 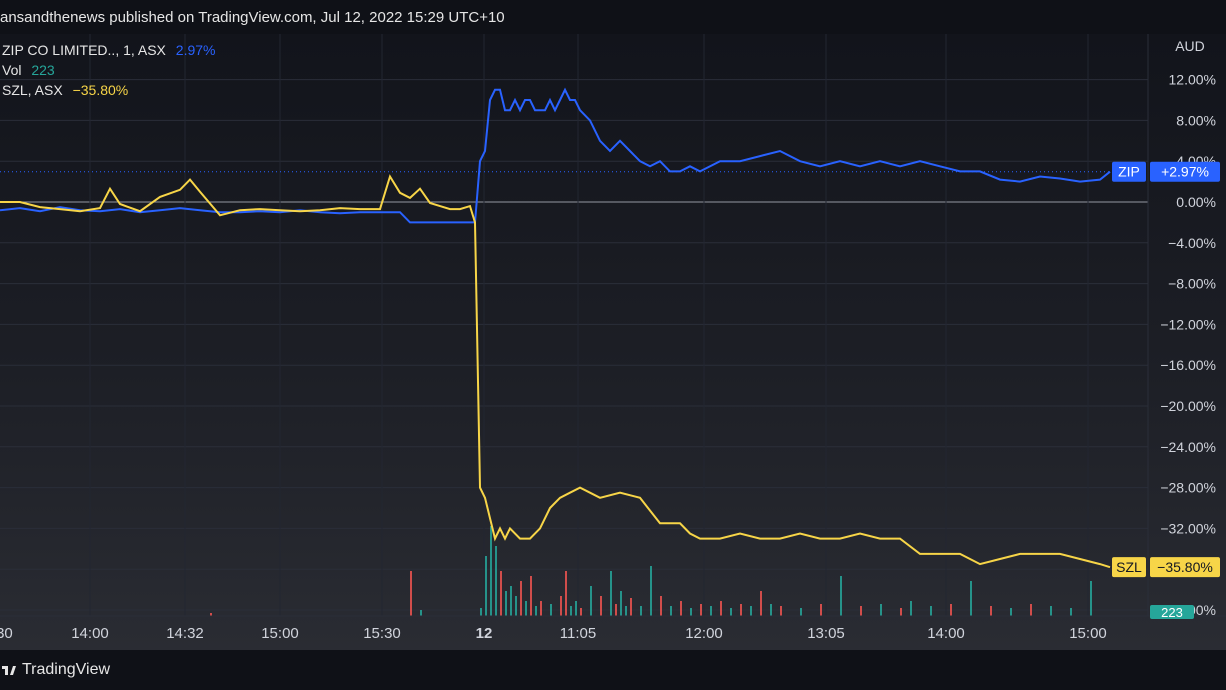 What do you see at coordinates (1192, 284) in the screenshot?
I see `y-tick-label: −8.00%` at bounding box center [1192, 284].